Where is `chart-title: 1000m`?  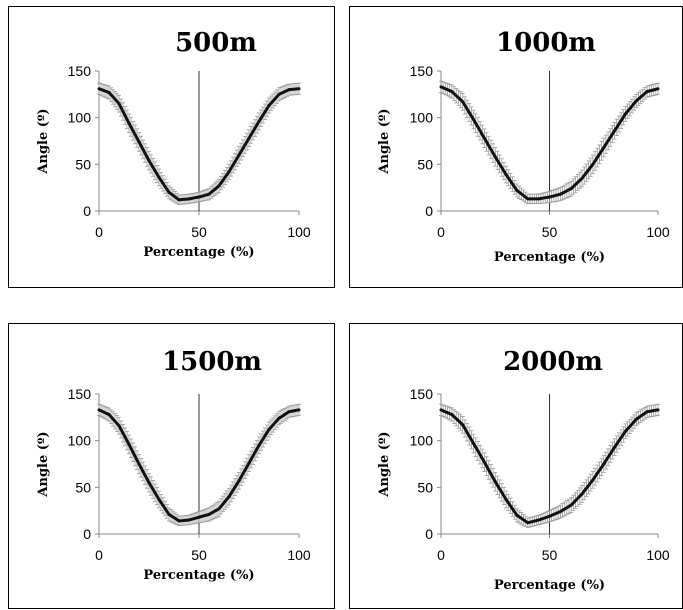
chart-title: 1000m is located at coordinates (546, 43).